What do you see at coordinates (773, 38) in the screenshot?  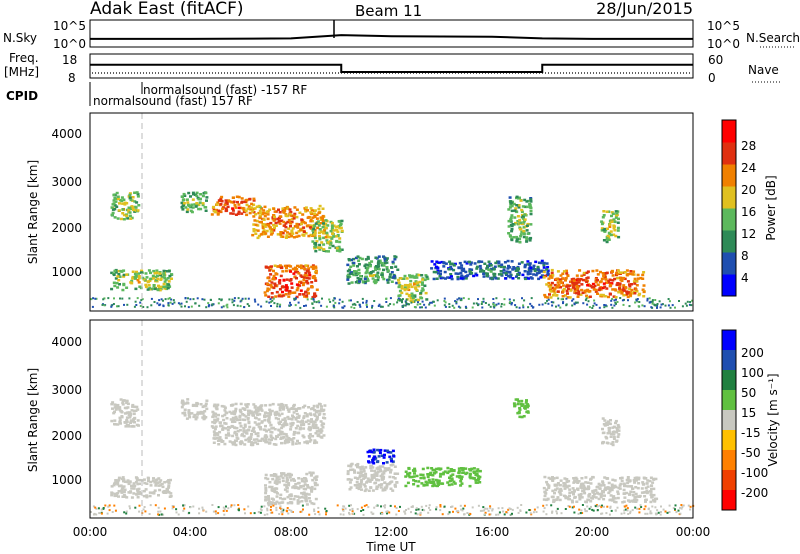 I see `nsearch-label: N.Search` at bounding box center [773, 38].